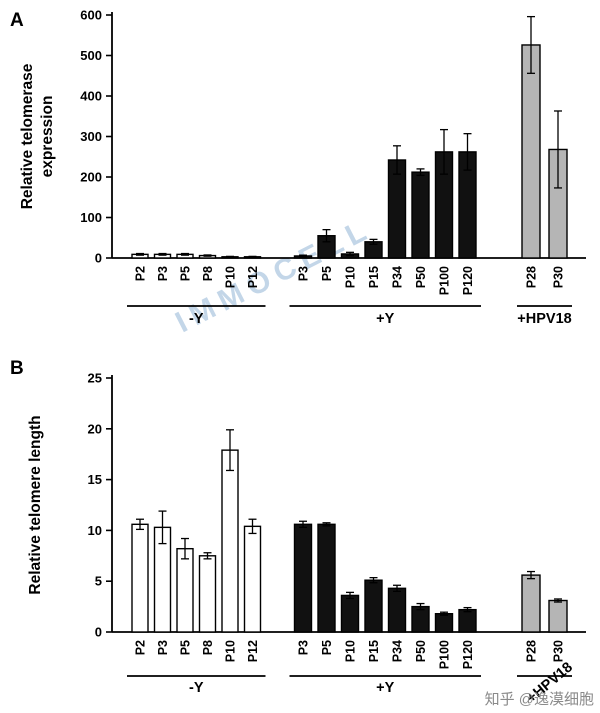  Describe the element at coordinates (91, 217) in the screenshot. I see `y-tick-label: 100` at that location.